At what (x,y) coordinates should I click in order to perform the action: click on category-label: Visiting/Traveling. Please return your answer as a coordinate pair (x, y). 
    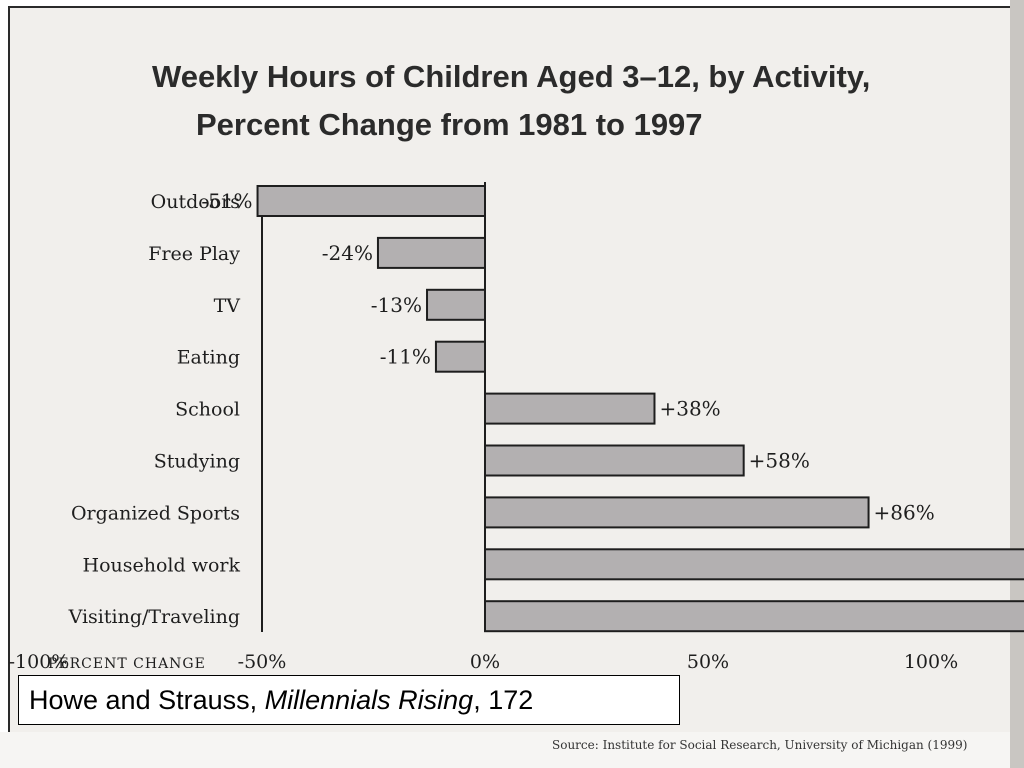
    Looking at the image, I should click on (154, 617).